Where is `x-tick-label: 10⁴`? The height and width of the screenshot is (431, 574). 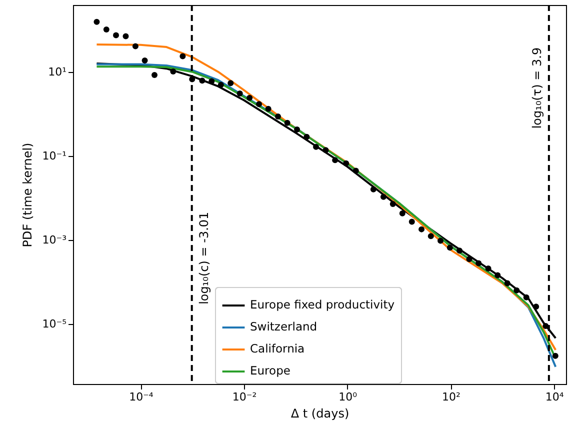 x-tick-label: 10⁴ is located at coordinates (554, 397).